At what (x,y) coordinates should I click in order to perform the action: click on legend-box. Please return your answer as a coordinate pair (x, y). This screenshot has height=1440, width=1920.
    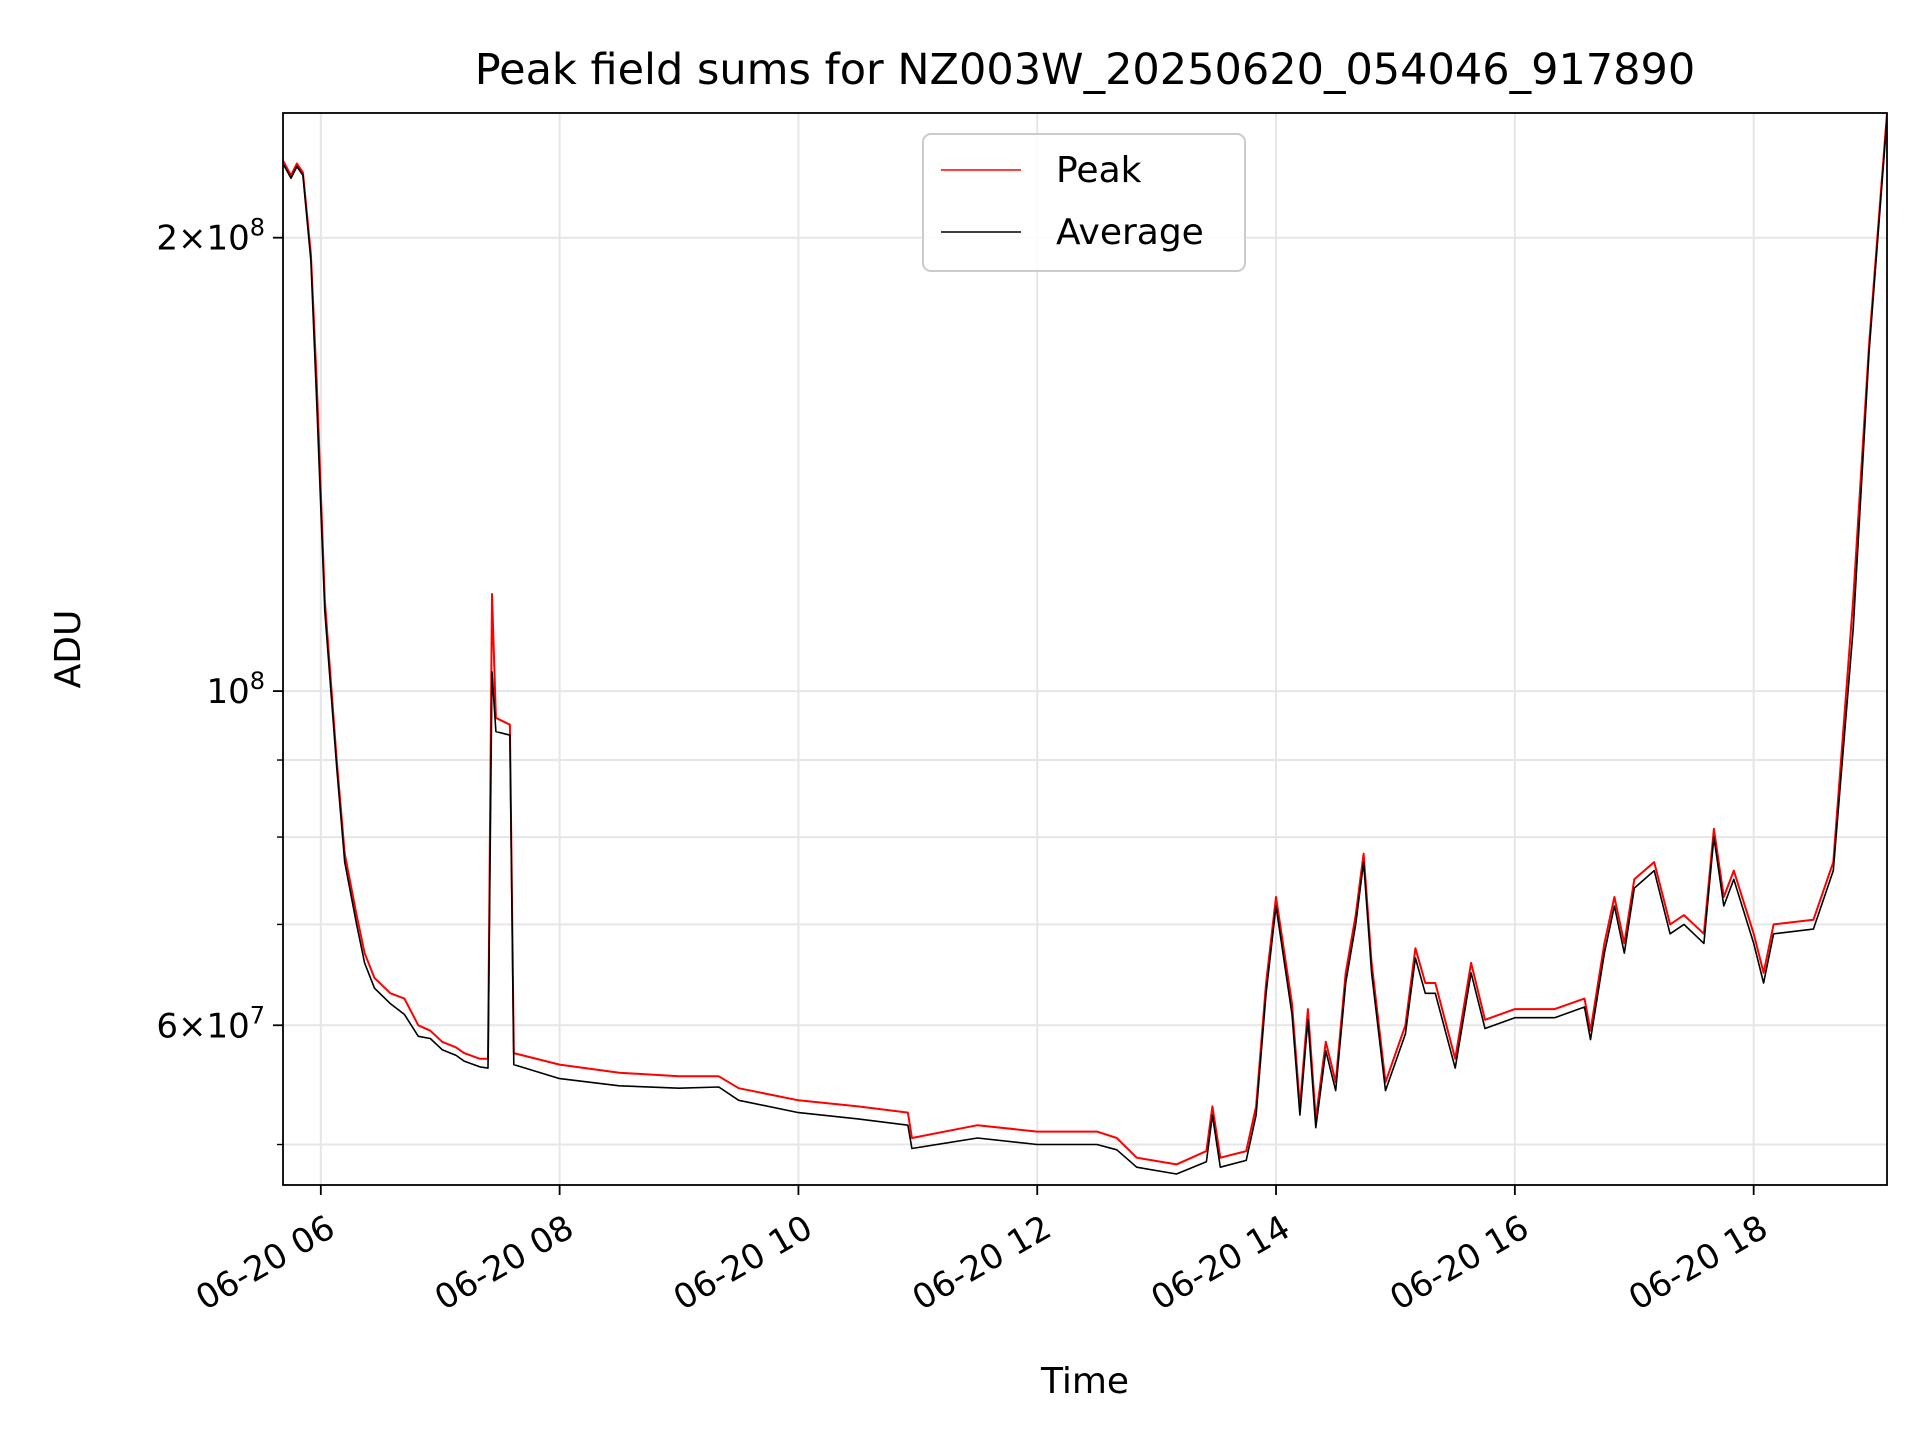
    Looking at the image, I should click on (1084, 202).